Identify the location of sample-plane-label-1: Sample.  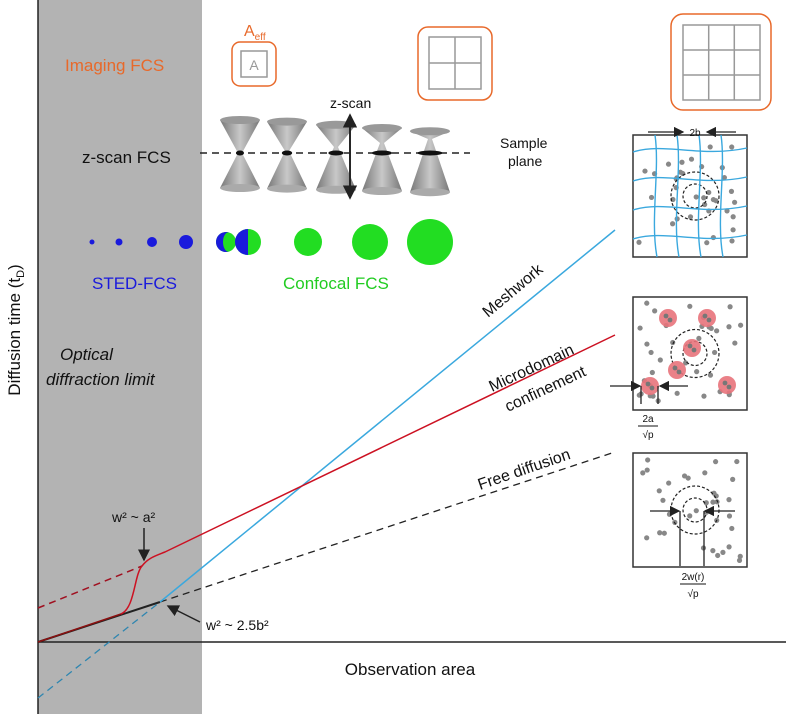
(524, 143).